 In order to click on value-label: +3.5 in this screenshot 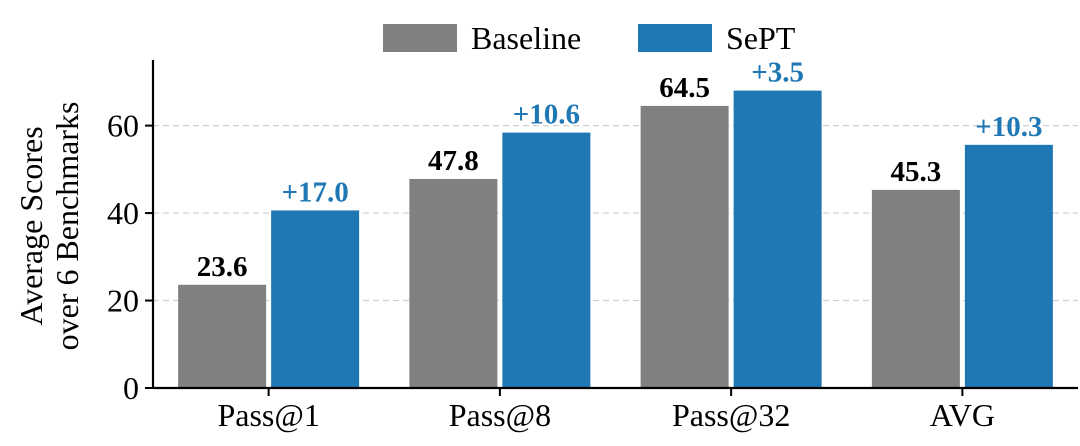, I will do `click(777, 73)`.